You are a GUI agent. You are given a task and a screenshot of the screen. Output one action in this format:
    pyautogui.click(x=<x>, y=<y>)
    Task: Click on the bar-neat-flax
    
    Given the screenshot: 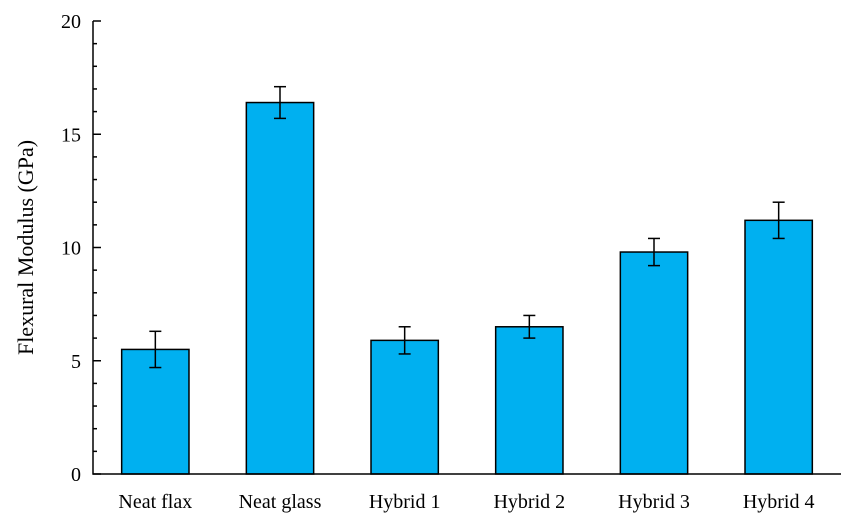 What is the action you would take?
    pyautogui.click(x=155, y=411)
    